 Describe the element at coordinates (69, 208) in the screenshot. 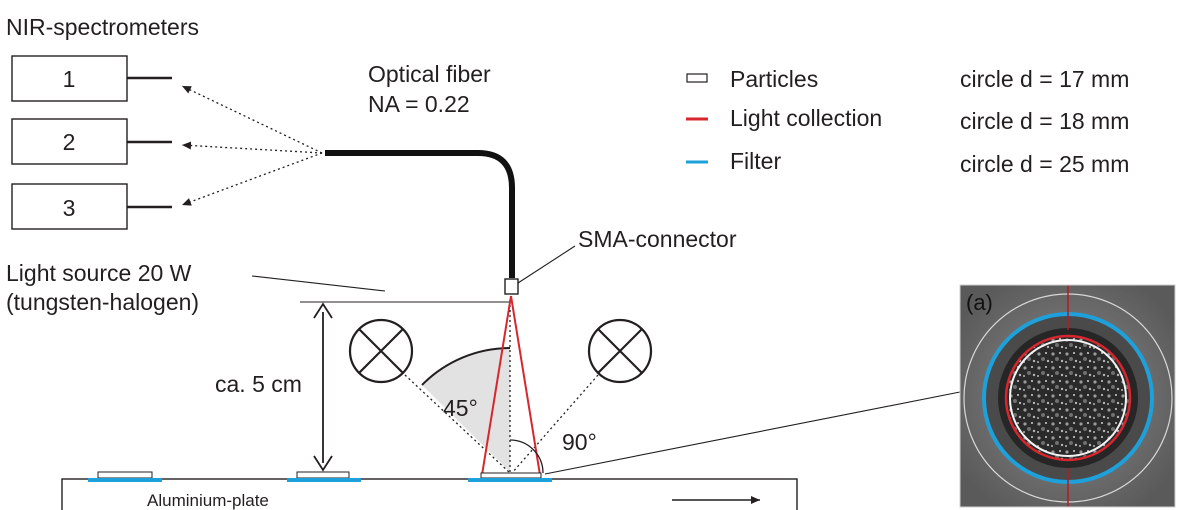

I see `spectrometer-3-label: 3` at that location.